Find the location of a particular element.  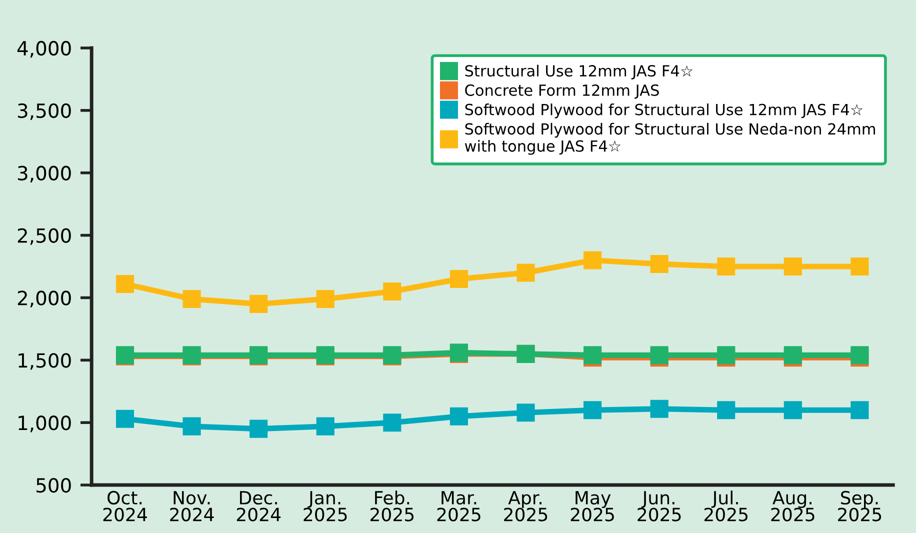

x-tick-label: Nov. 2024 is located at coordinates (192, 506).